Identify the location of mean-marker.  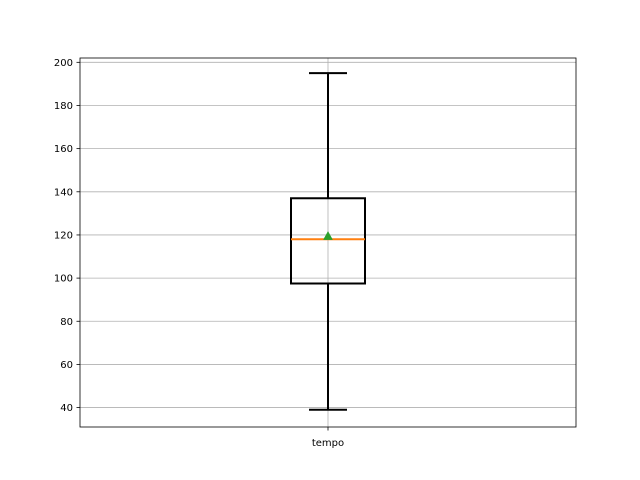
(328, 235).